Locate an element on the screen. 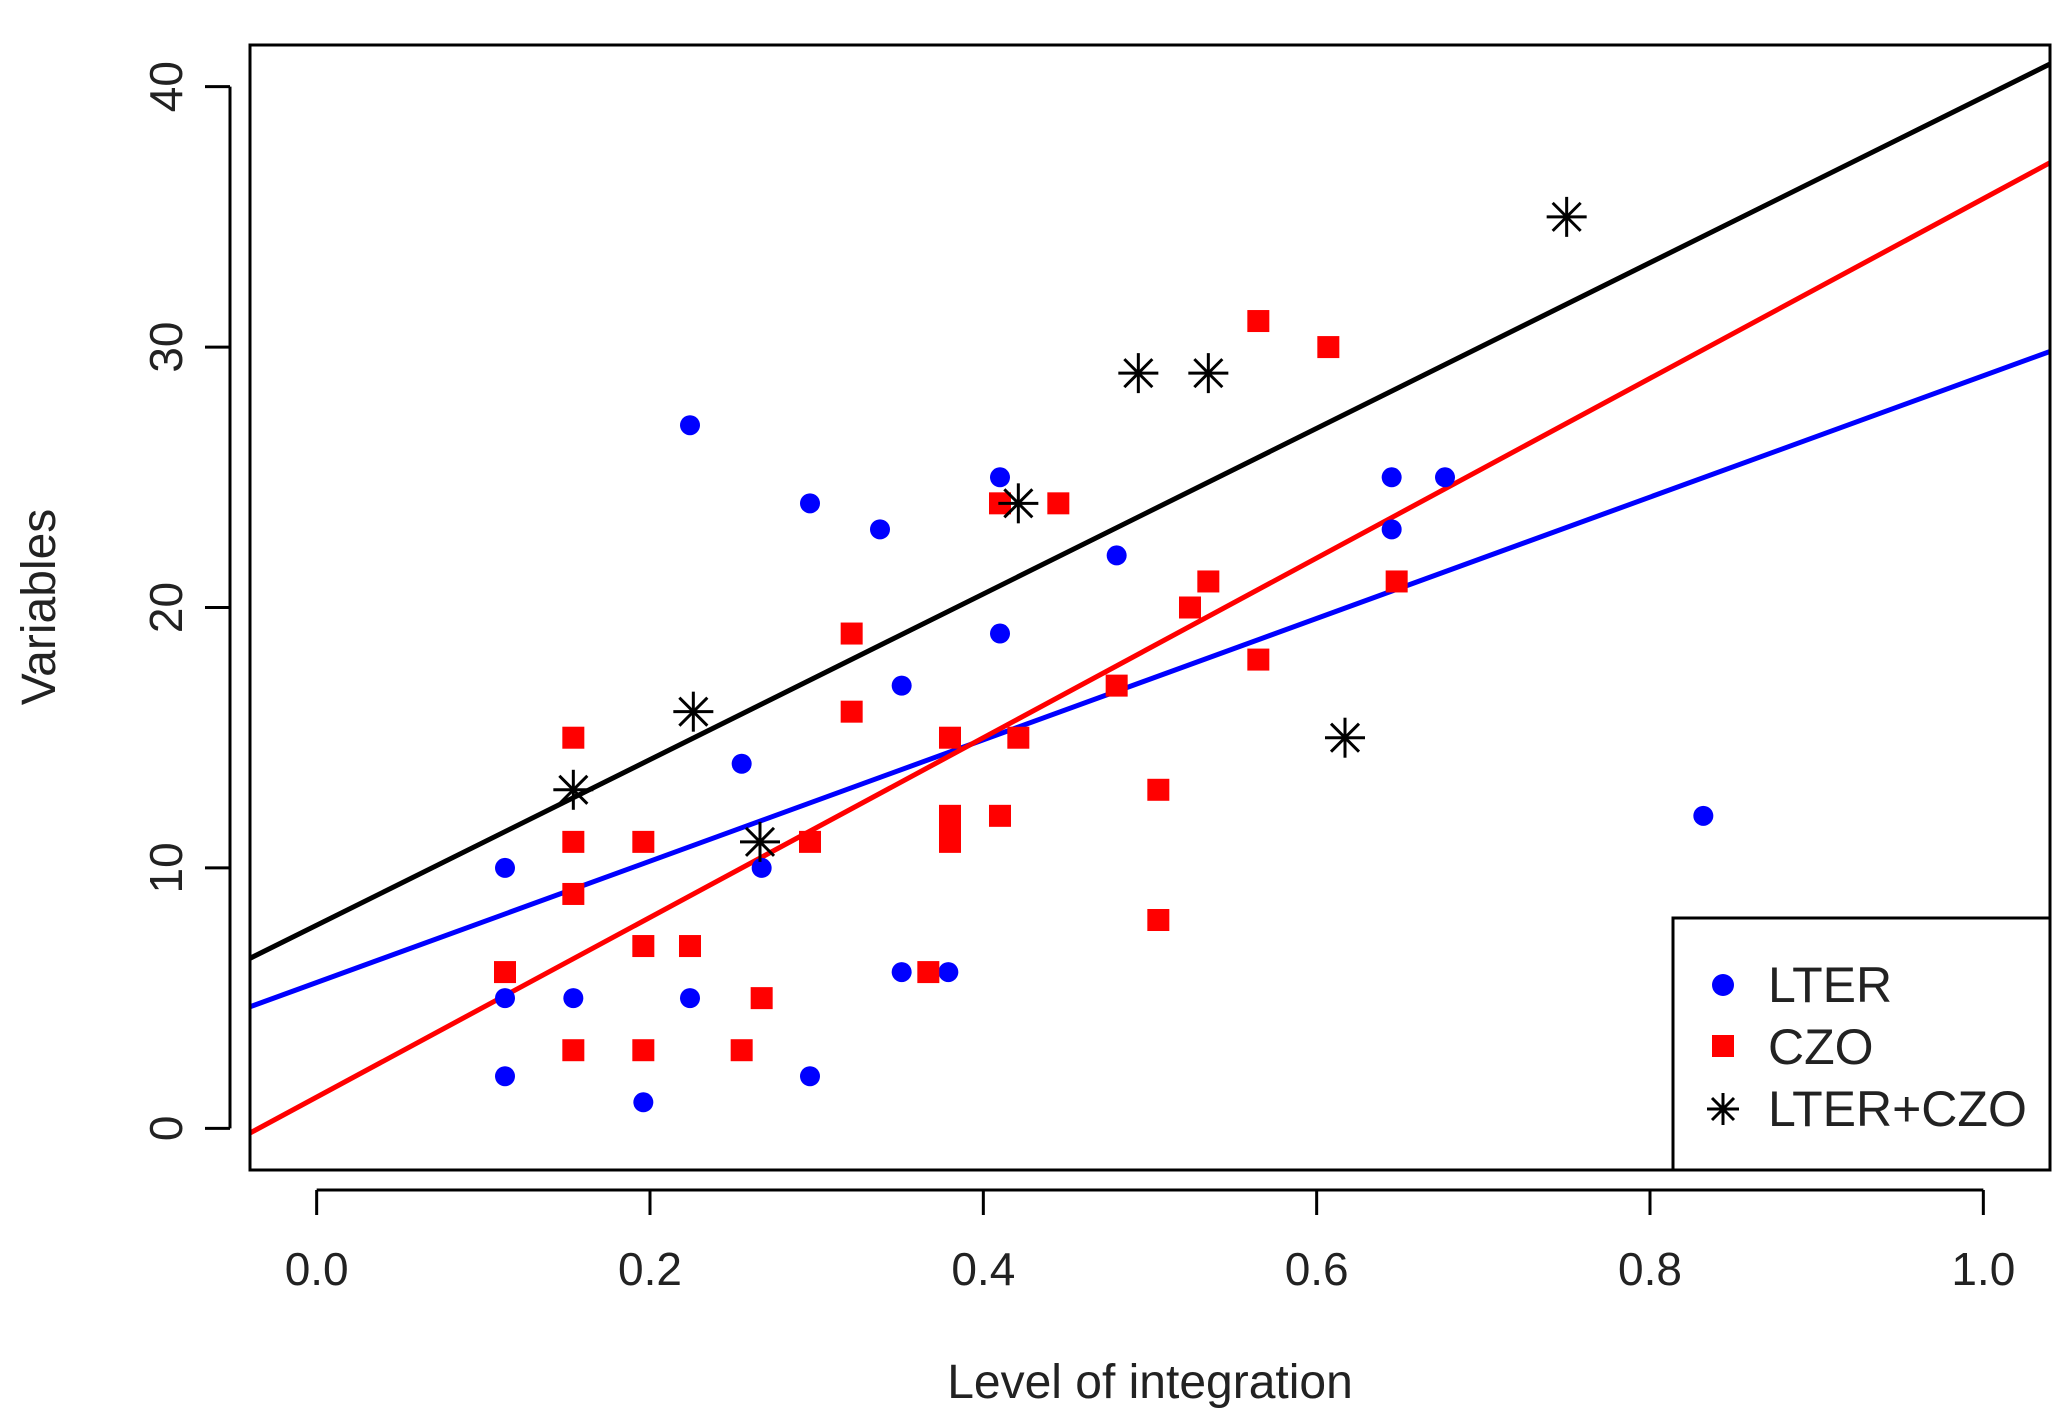 The width and height of the screenshot is (2067, 1415). y-tick-label: 10 is located at coordinates (166, 867).